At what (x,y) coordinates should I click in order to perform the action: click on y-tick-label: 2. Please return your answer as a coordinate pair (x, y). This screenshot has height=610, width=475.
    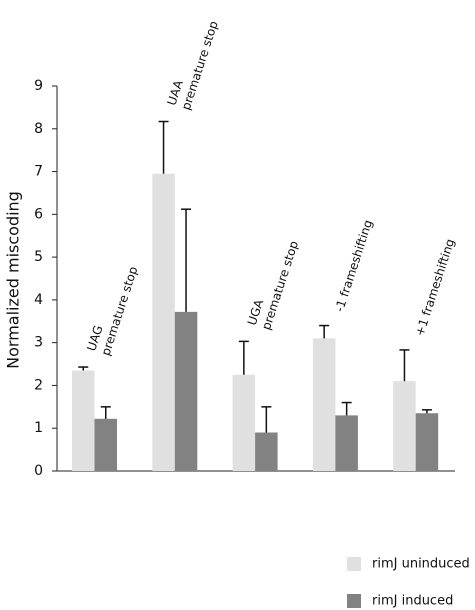
    Looking at the image, I should click on (38, 385).